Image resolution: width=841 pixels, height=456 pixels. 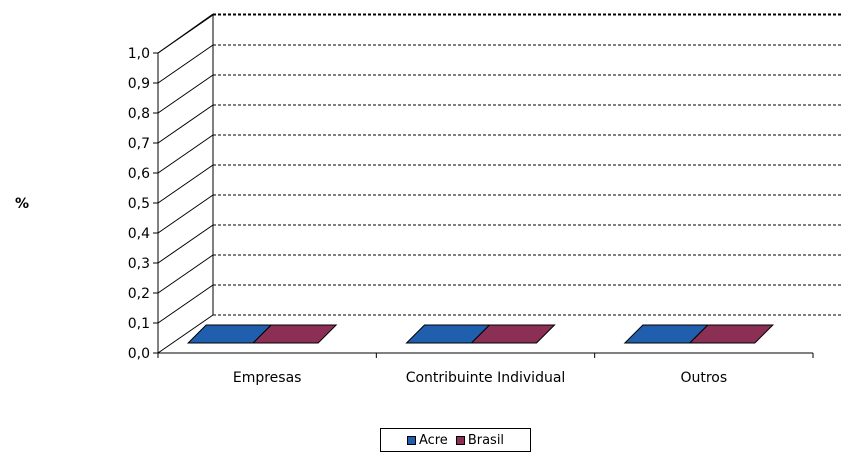 I want to click on y-tick-label: 0,2, so click(x=139, y=294).